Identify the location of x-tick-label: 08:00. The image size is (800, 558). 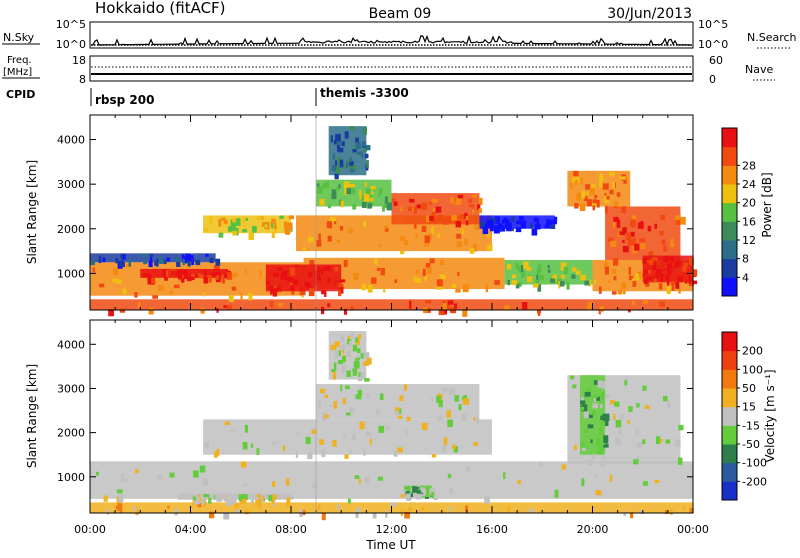
(291, 529).